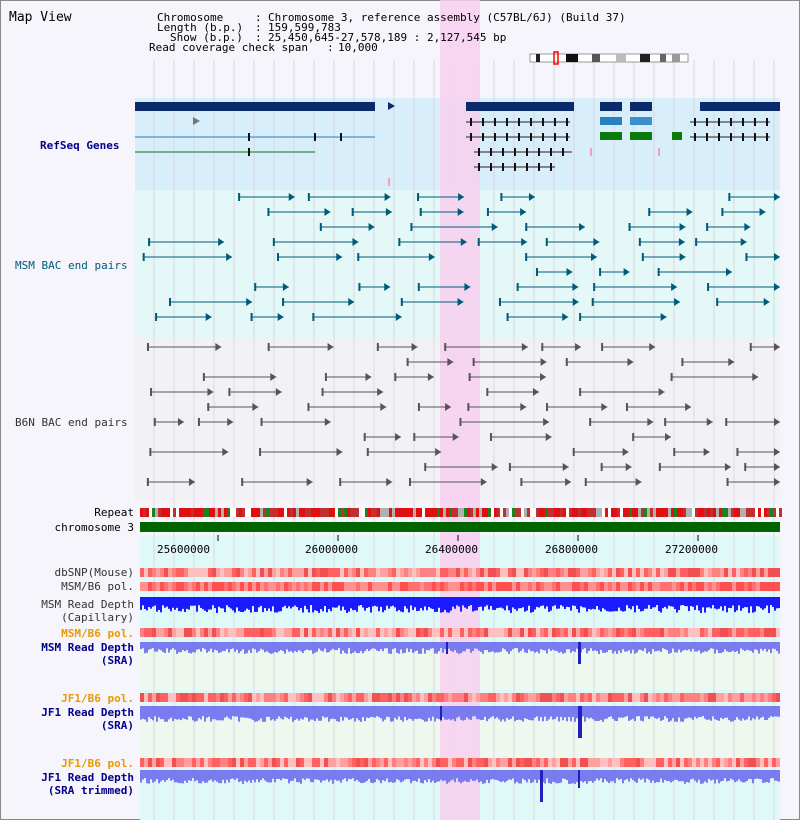 The image size is (800, 820). What do you see at coordinates (71, 265) in the screenshot?
I see `track-label-msm-bac: MSM BAC end pairs` at bounding box center [71, 265].